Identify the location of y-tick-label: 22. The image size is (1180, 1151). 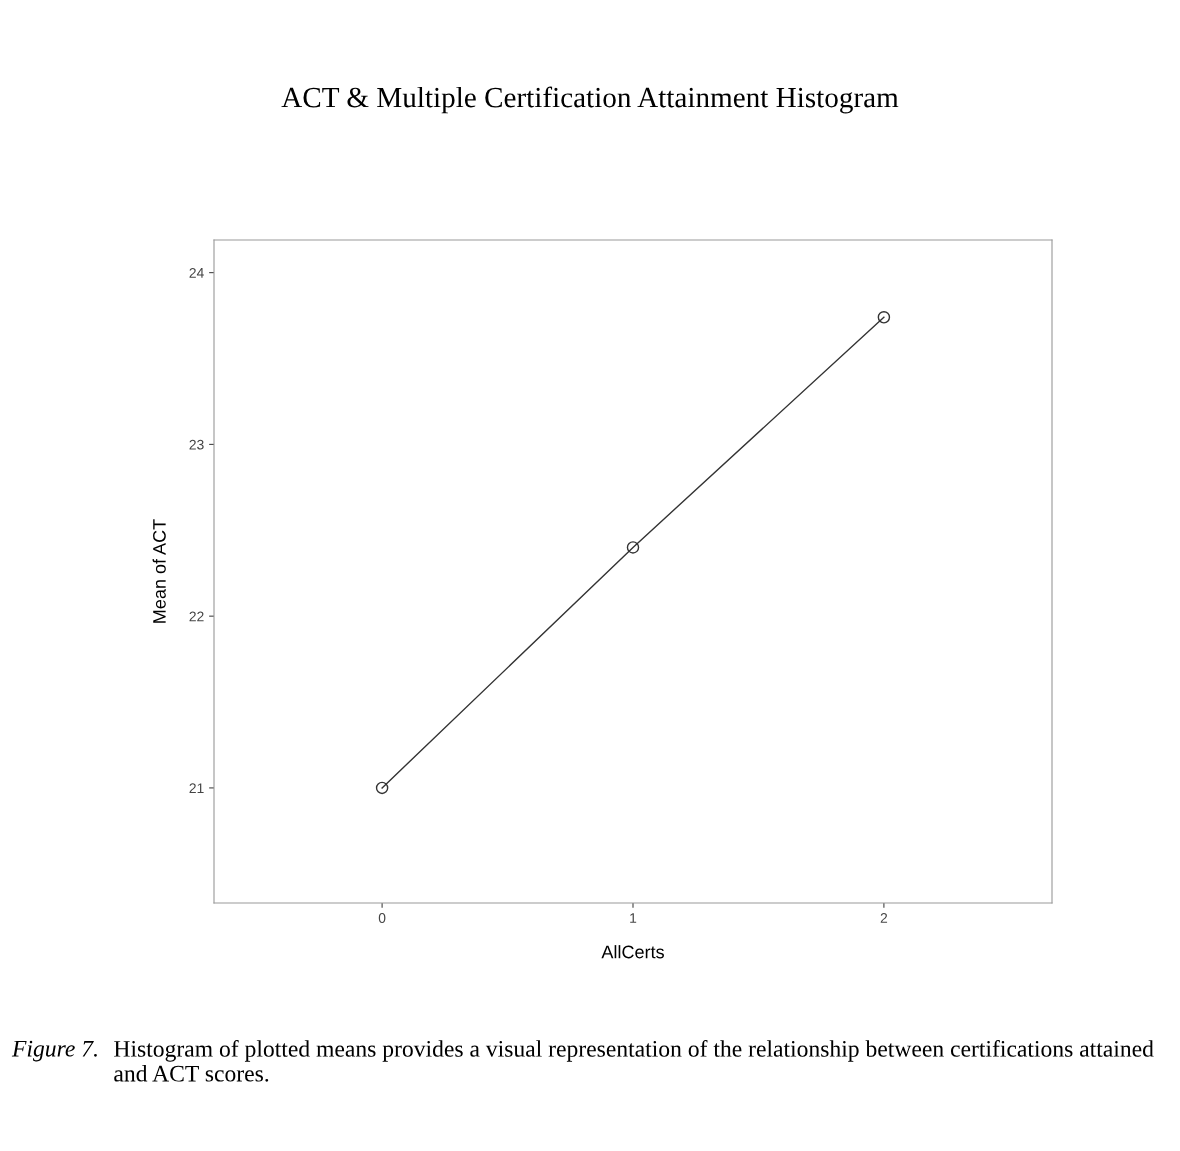
(196, 616).